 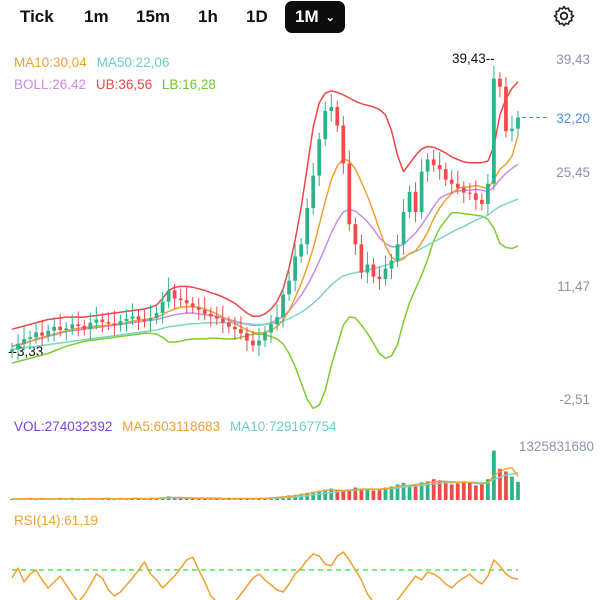 What do you see at coordinates (208, 16) in the screenshot?
I see `tab-1h: 1h` at bounding box center [208, 16].